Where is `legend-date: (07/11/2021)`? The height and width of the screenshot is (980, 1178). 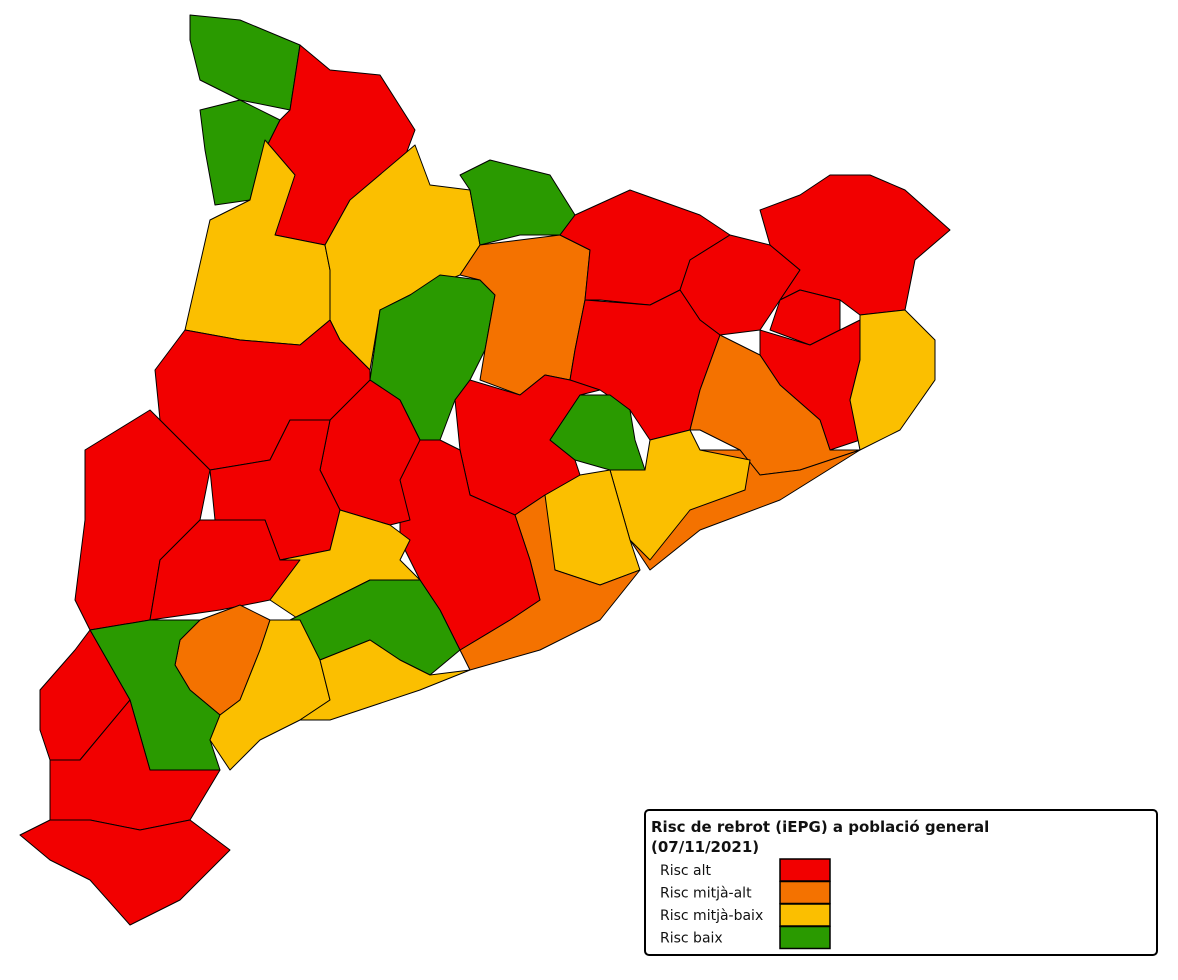 legend-date: (07/11/2021) is located at coordinates (705, 847).